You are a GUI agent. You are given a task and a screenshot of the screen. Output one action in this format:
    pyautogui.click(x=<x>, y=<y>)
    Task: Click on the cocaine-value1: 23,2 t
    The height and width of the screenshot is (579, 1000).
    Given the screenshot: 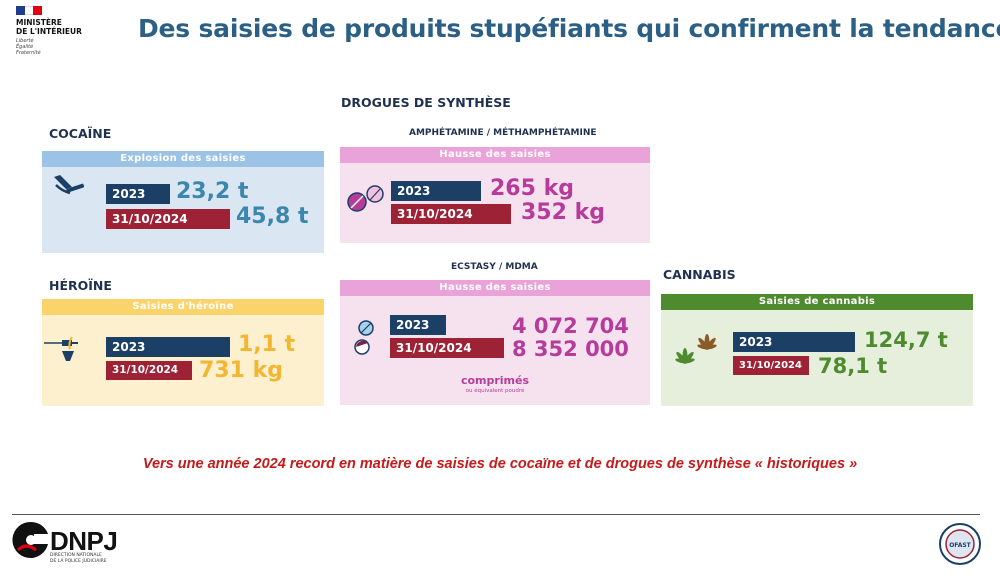 What is the action you would take?
    pyautogui.click(x=212, y=191)
    